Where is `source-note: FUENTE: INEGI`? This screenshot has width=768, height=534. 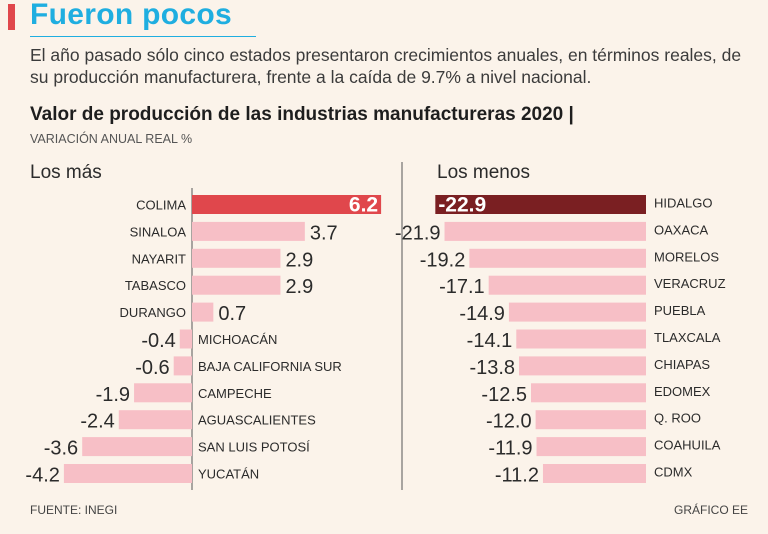 source-note: FUENTE: INEGI is located at coordinates (74, 510).